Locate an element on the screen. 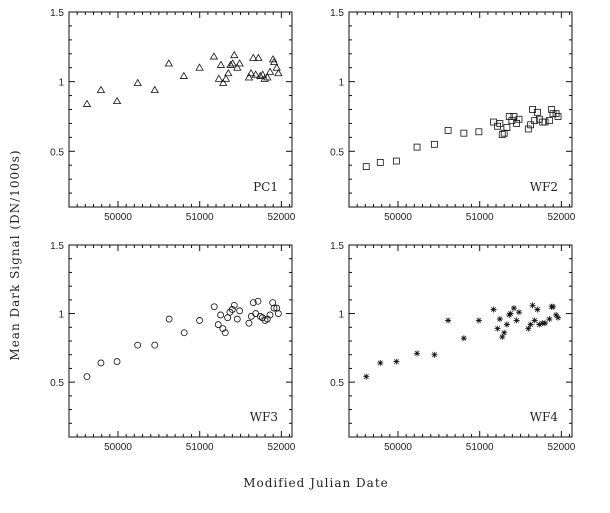  panel-label: WF4 is located at coordinates (544, 417).